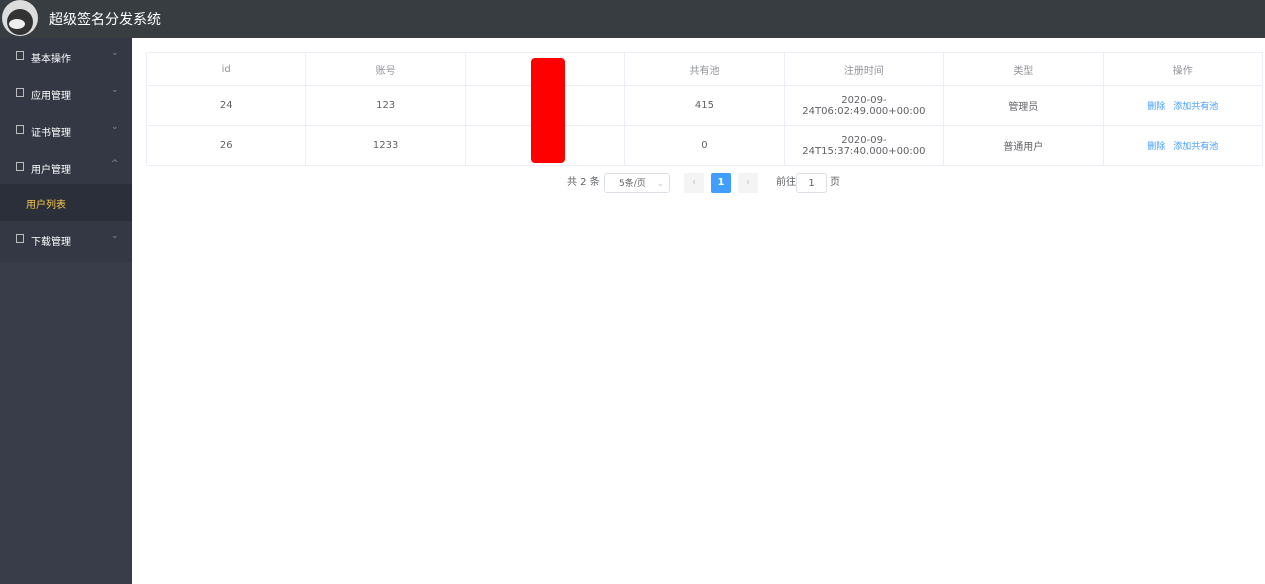 Image resolution: width=1265 pixels, height=584 pixels. Describe the element at coordinates (46, 205) in the screenshot. I see `submenu-label: 用户列表` at that location.